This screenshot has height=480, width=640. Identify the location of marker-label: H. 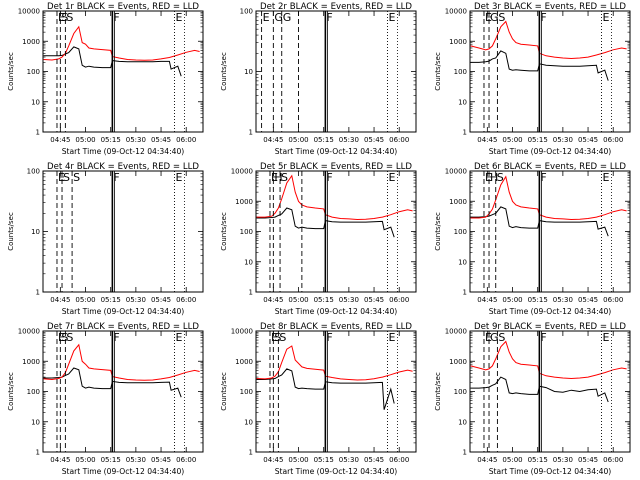
(494, 177).